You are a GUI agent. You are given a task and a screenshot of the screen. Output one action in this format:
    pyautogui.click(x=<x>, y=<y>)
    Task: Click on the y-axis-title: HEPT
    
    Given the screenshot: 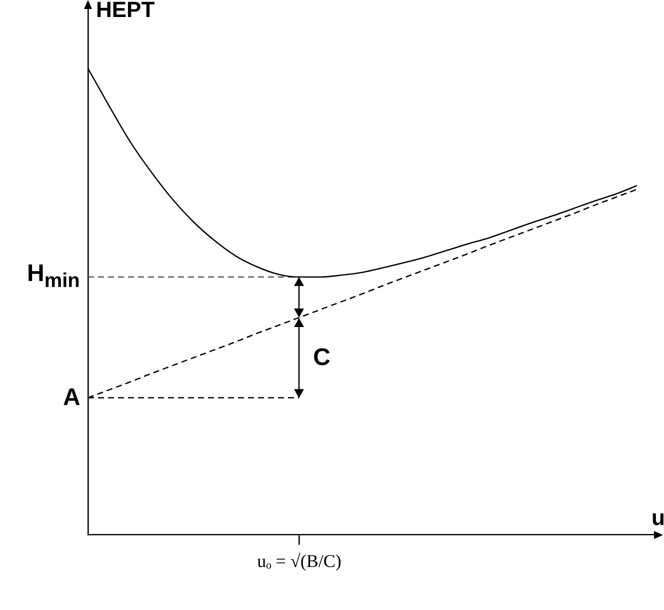 What is the action you would take?
    pyautogui.click(x=125, y=11)
    